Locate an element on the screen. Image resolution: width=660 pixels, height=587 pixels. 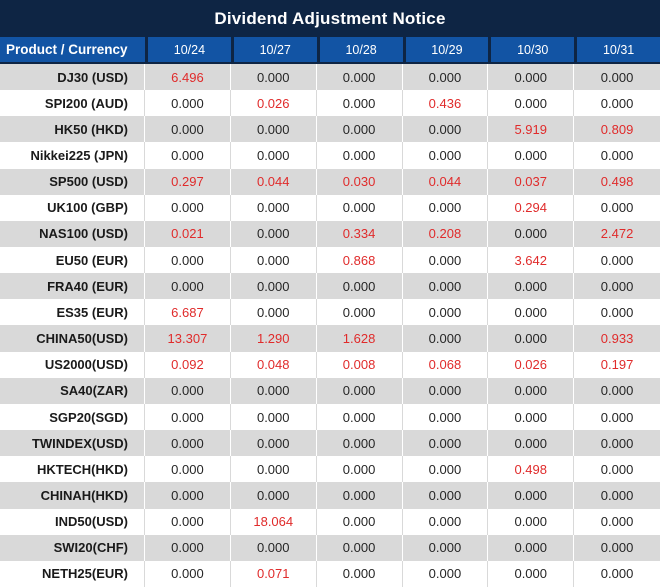
value-cell: 0.334 is located at coordinates (360, 234).